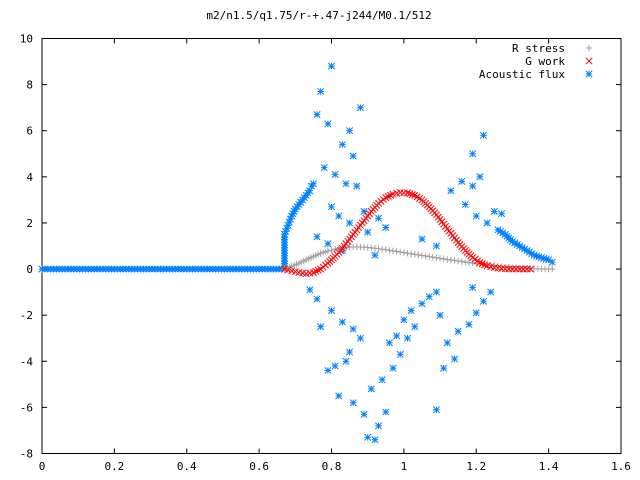 The image size is (640, 480). I want to click on y-tick-label: 8, so click(29, 85).